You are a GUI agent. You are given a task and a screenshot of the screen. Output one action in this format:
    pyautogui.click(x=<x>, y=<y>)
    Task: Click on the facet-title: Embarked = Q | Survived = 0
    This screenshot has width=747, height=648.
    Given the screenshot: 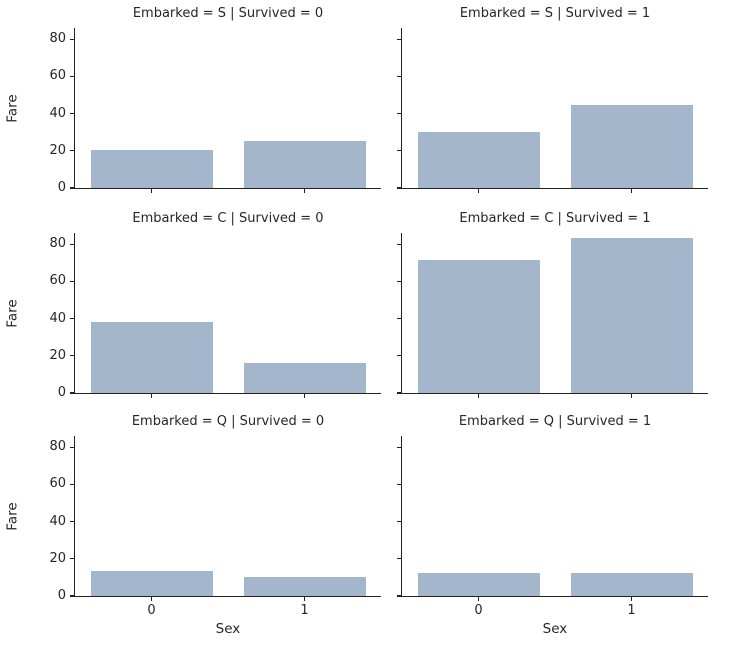 What is the action you would take?
    pyautogui.click(x=228, y=421)
    